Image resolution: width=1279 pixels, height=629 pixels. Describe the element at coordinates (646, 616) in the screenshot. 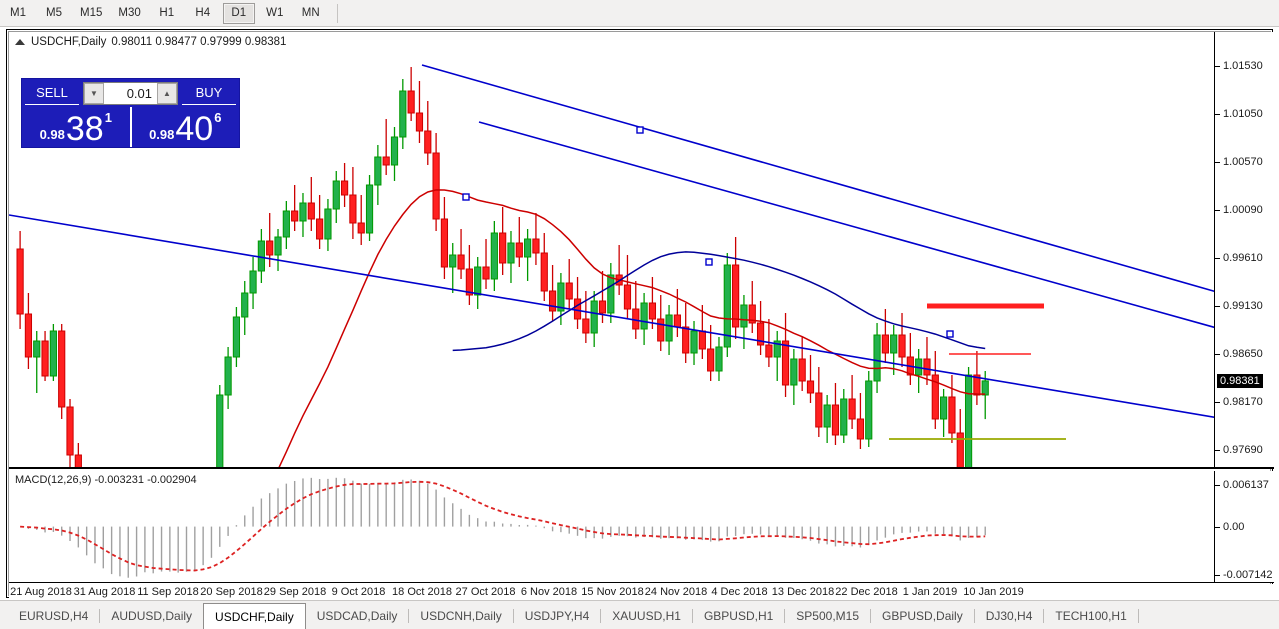

I see `chart-tab-xauusd-h1: XAUUSD,H1` at that location.